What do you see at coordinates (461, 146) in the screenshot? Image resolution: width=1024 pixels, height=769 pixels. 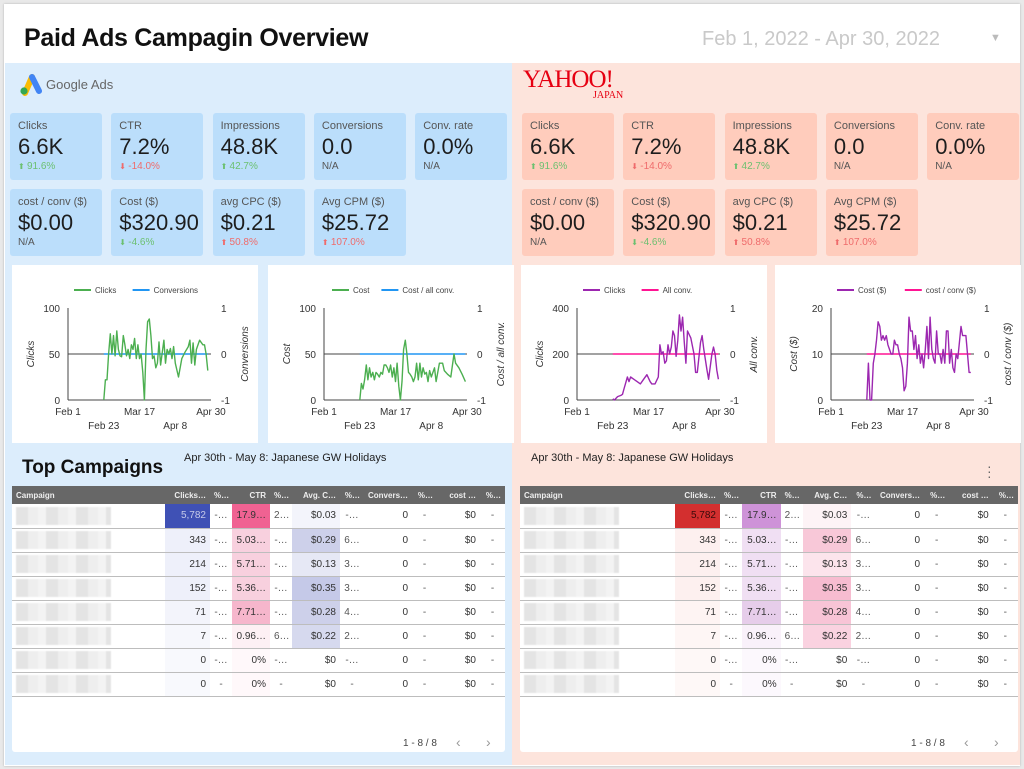 I see `kpi-card: Conv. rate 0.0% N/A` at bounding box center [461, 146].